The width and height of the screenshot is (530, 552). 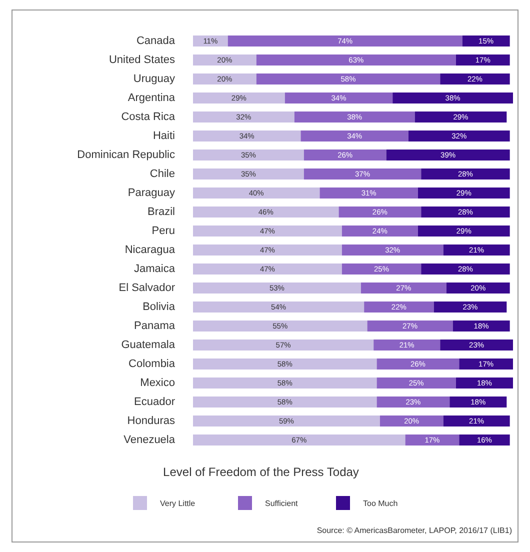 What do you see at coordinates (154, 79) in the screenshot?
I see `y-tick-label: Uruguay` at bounding box center [154, 79].